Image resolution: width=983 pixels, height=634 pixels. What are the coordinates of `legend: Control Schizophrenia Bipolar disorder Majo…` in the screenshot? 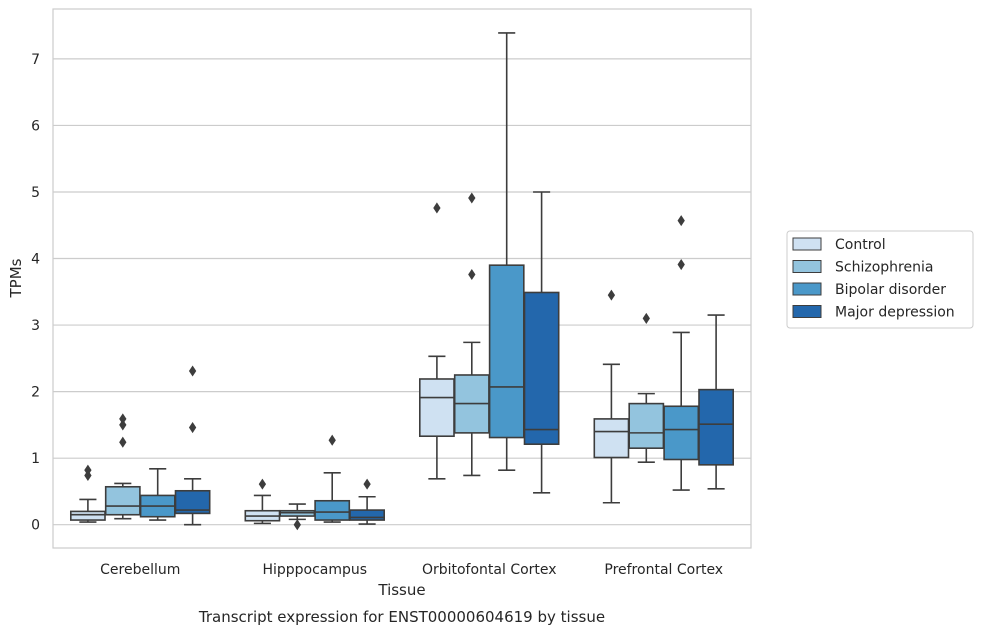 It's located at (880, 279).